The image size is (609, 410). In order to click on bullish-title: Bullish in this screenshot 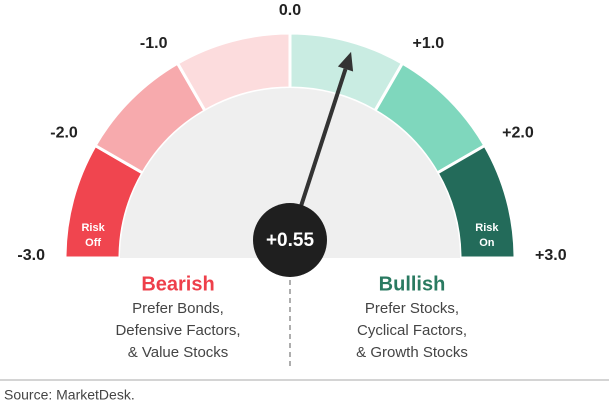, I will do `click(412, 284)`.